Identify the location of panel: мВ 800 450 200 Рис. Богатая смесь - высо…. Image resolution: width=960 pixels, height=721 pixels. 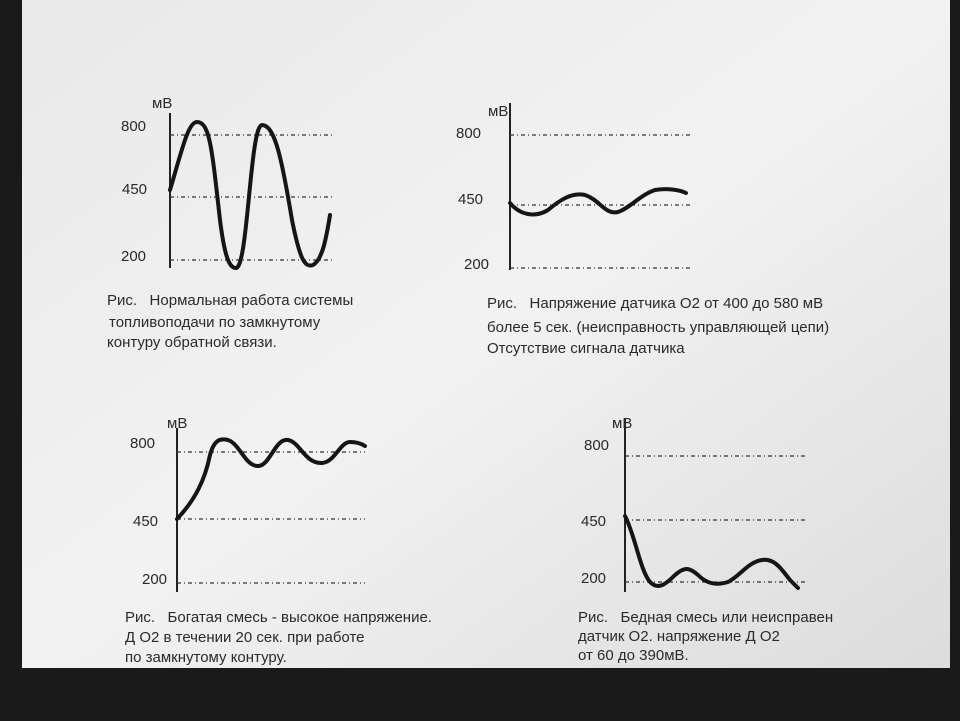
(278, 540).